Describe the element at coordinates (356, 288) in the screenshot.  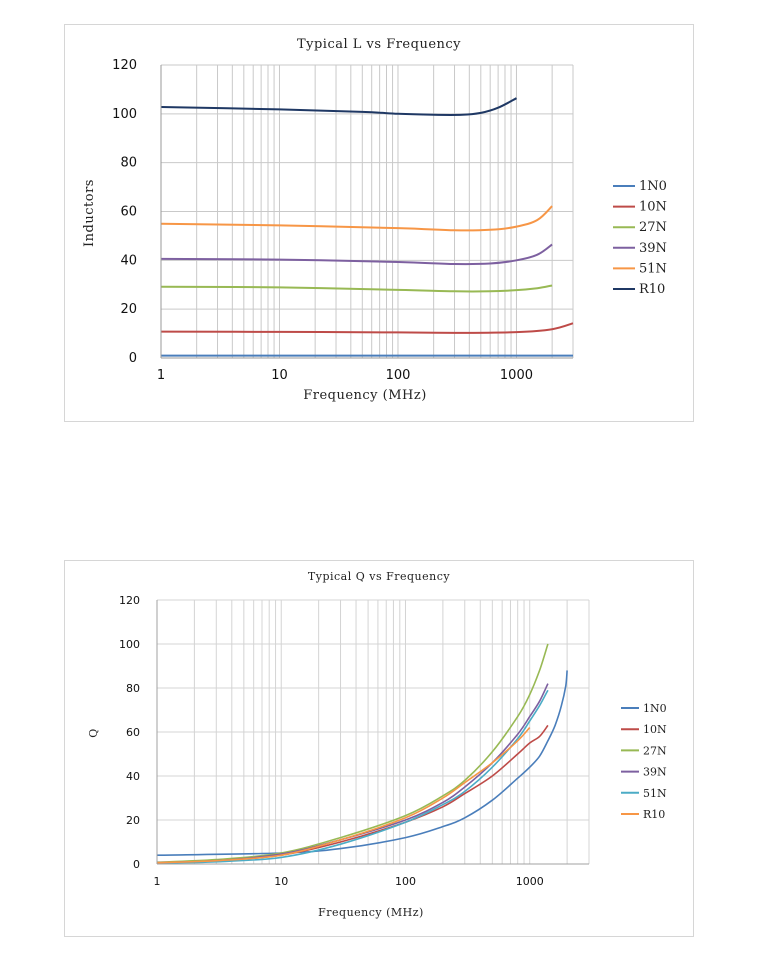
I see `l-chart-series-27n` at that location.